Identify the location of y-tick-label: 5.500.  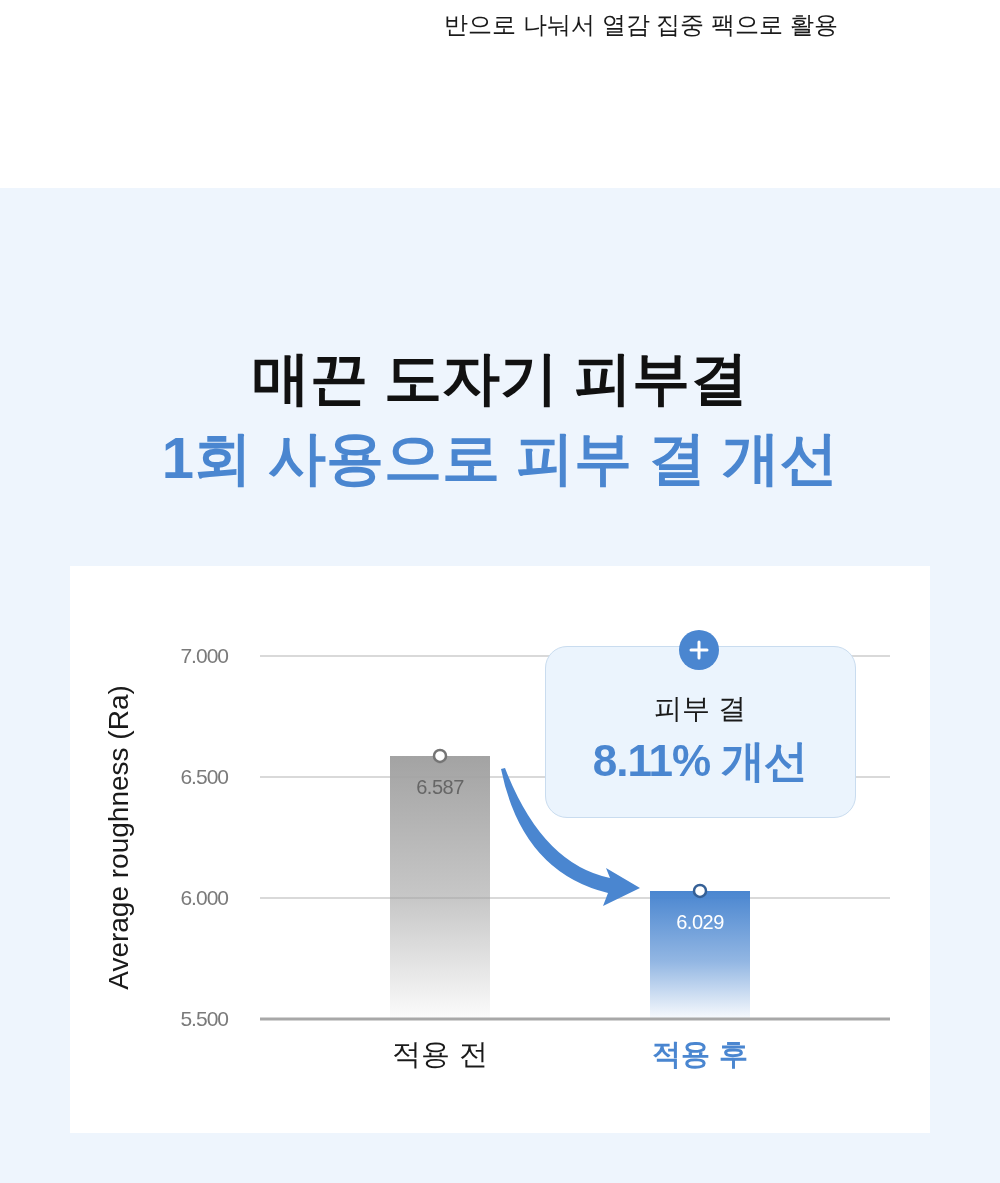
(204, 1019).